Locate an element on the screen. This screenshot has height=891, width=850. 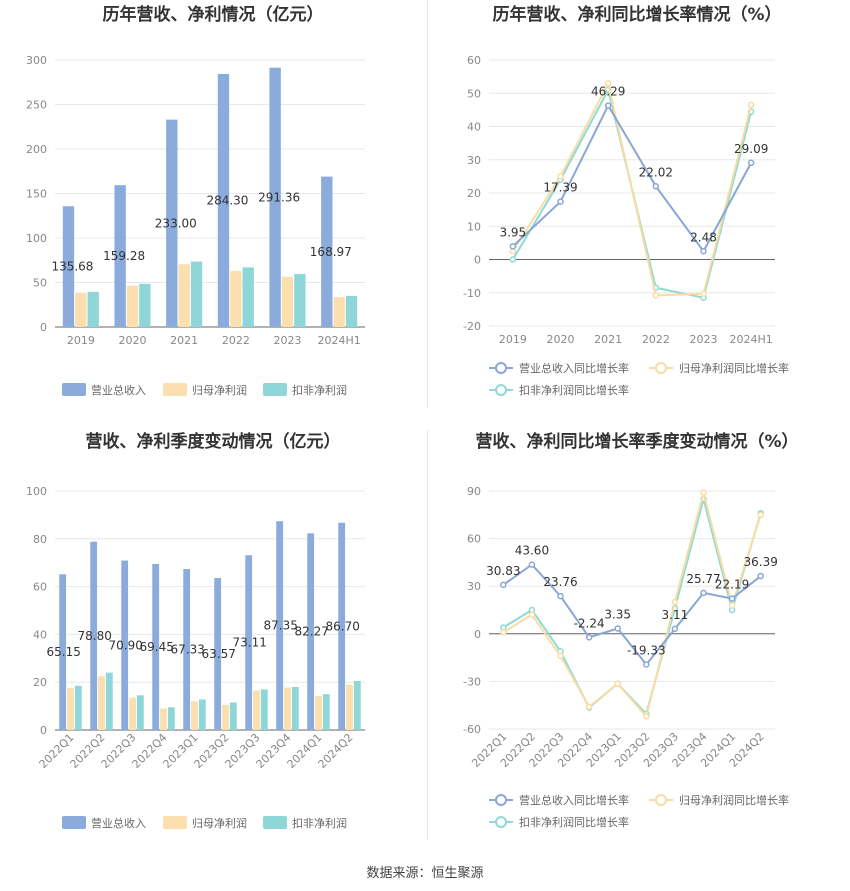
x-tick-label: 2022 is located at coordinates (656, 339).